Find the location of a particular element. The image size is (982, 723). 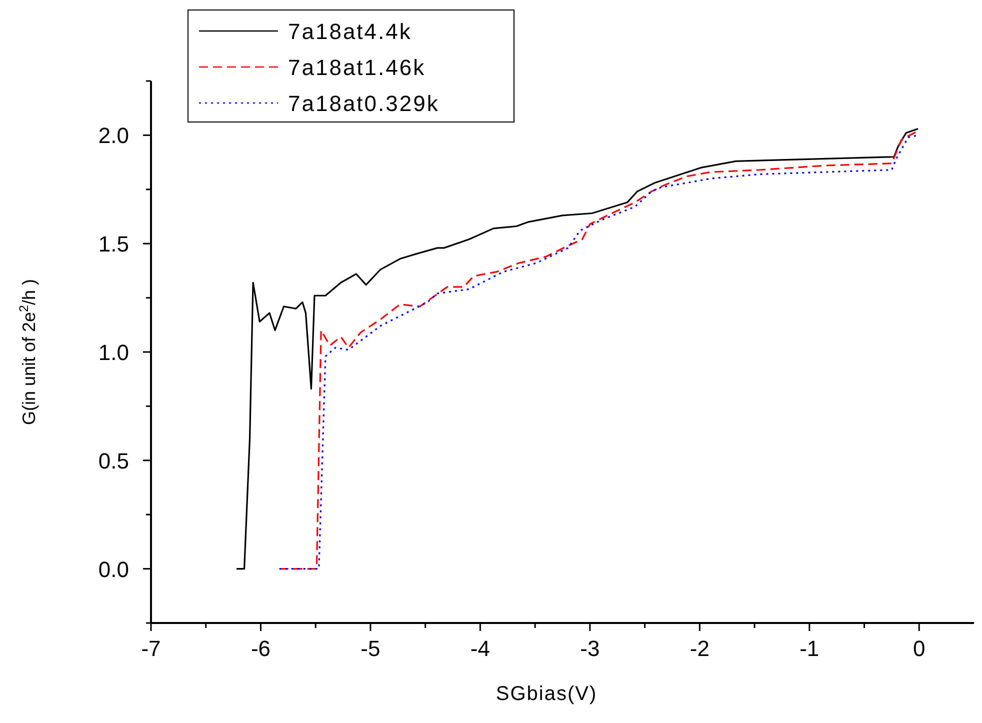

y-tick-label: 1.0 is located at coordinates (113, 352).